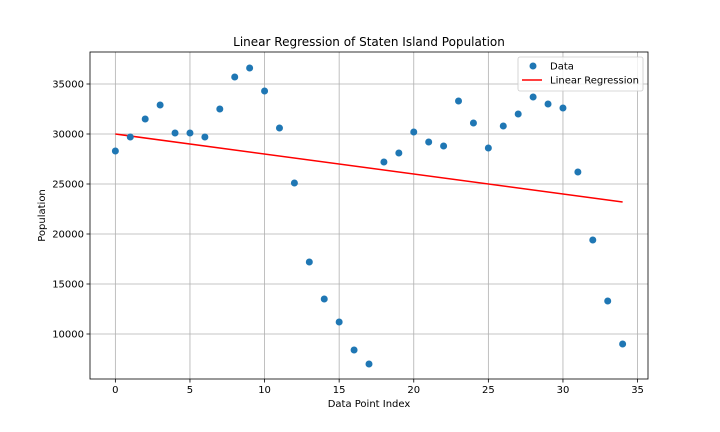  What do you see at coordinates (533, 66) in the screenshot?
I see `legend-data-marker` at bounding box center [533, 66].